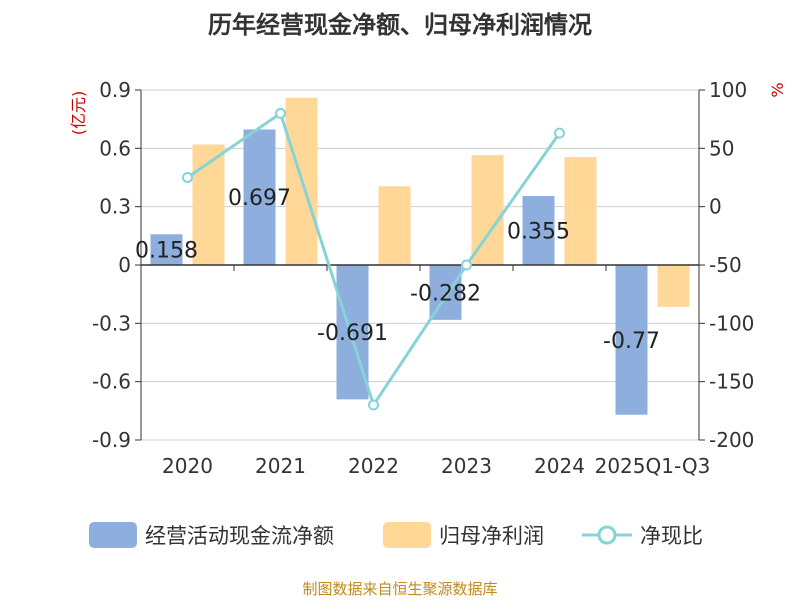 The height and width of the screenshot is (600, 800). I want to click on x-tick-label-2: 2022, so click(373, 466).